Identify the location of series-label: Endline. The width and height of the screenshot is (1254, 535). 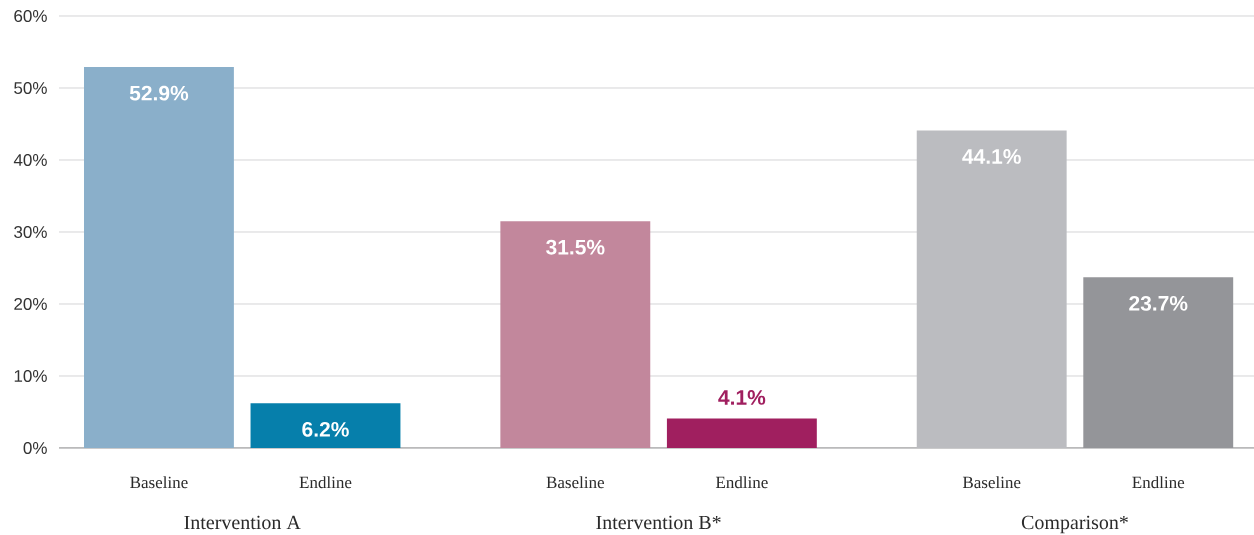
(325, 482).